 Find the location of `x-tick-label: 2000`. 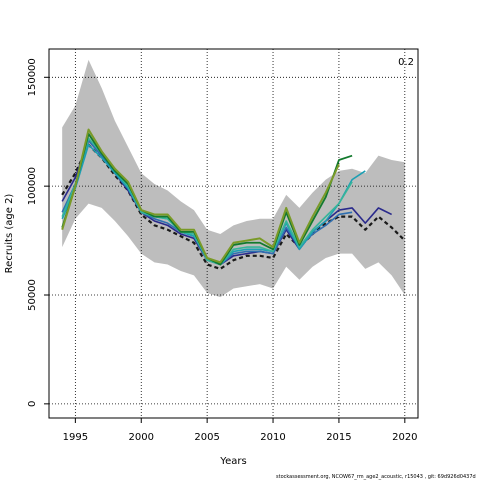

x-tick-label: 2000 is located at coordinates (141, 437).